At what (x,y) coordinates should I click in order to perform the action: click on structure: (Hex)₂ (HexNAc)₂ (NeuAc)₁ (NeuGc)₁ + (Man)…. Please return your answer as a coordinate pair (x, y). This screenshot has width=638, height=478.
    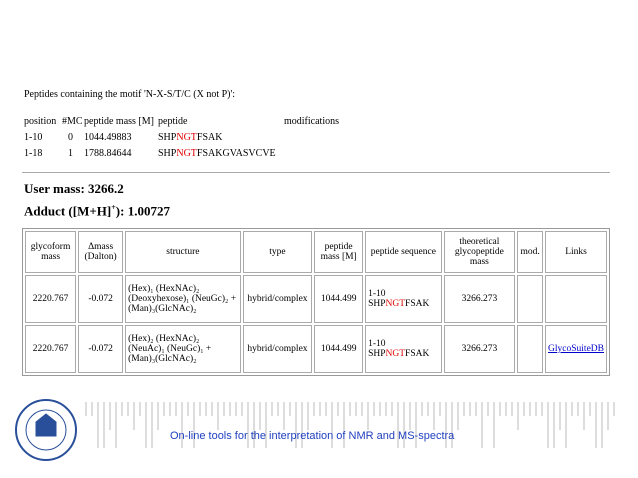
    Looking at the image, I should click on (183, 349).